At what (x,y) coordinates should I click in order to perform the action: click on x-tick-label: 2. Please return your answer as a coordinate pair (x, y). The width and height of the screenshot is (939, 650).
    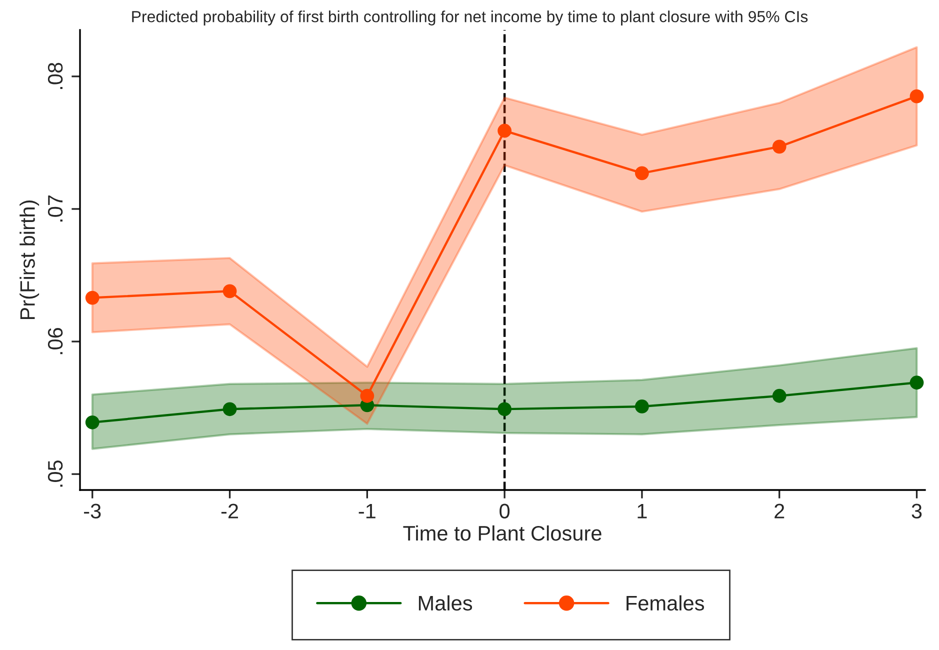
    Looking at the image, I should click on (779, 511).